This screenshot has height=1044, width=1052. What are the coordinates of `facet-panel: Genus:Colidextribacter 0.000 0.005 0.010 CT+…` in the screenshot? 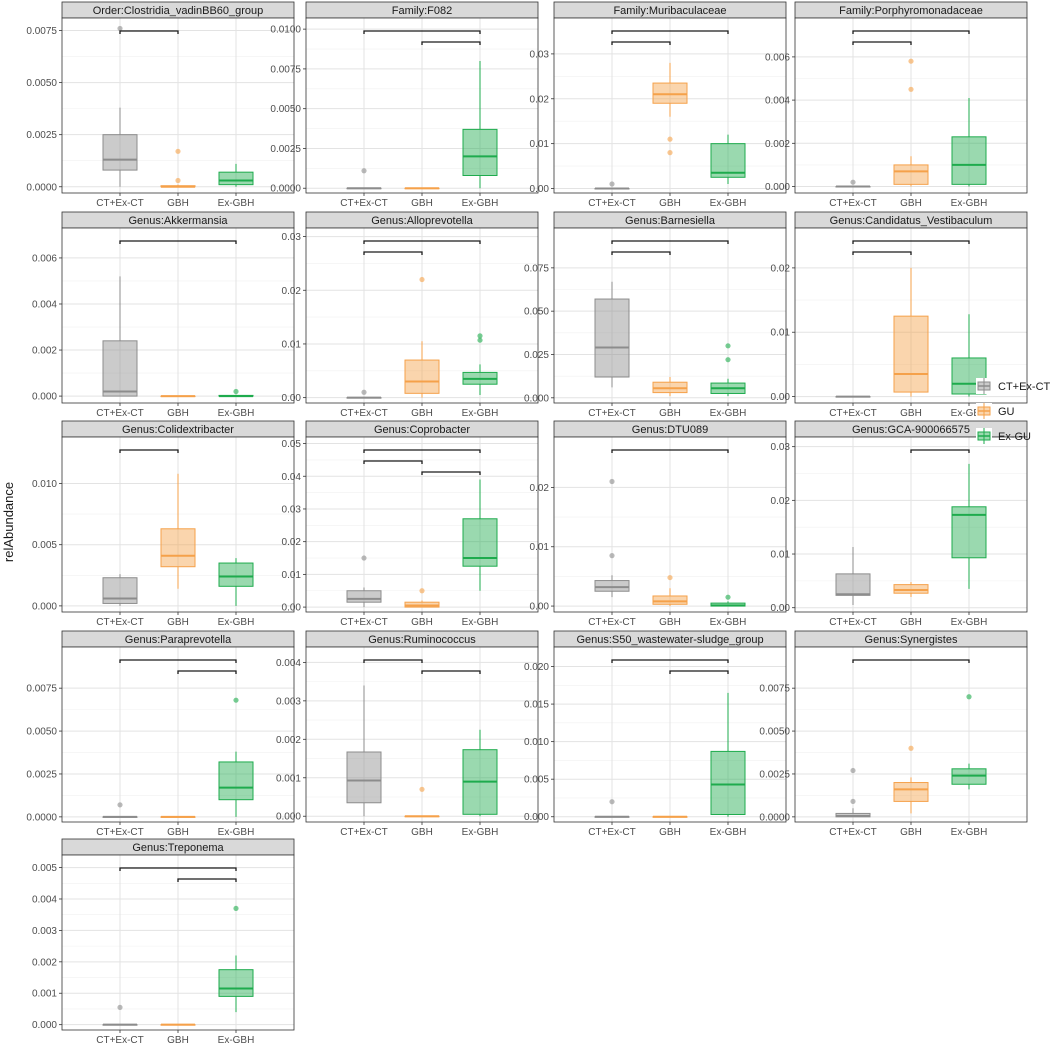 It's located at (163, 524).